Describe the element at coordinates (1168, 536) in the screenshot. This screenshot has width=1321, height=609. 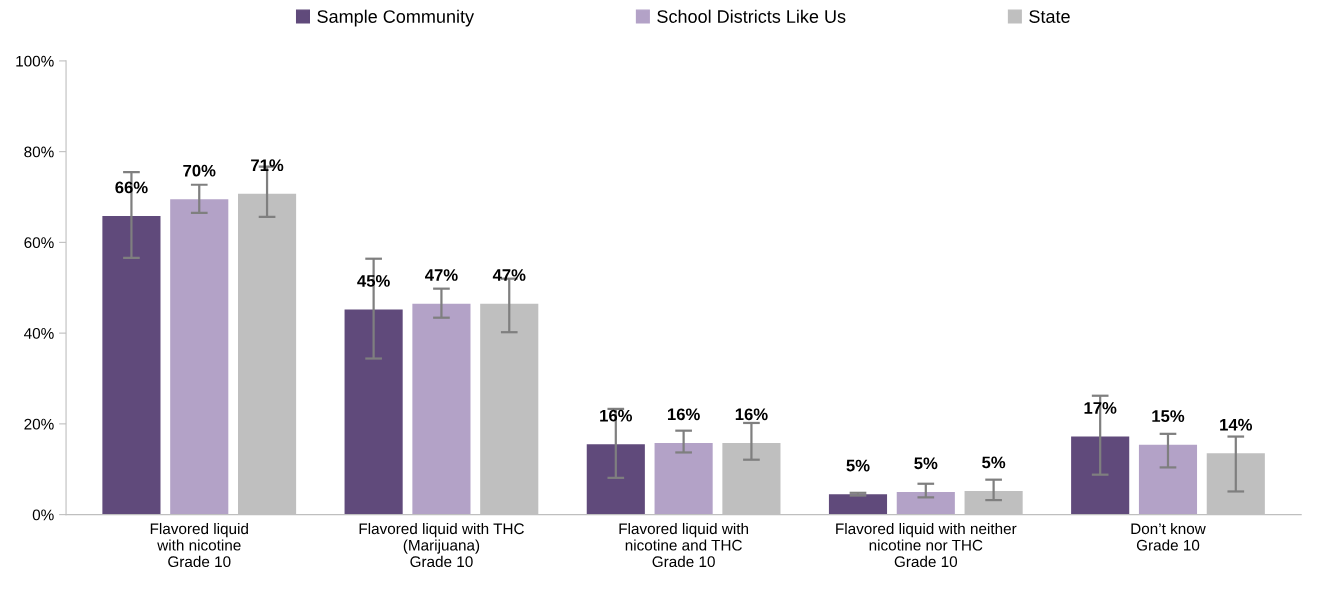
I see `x-tick-label: Don’t know Grade 10` at that location.